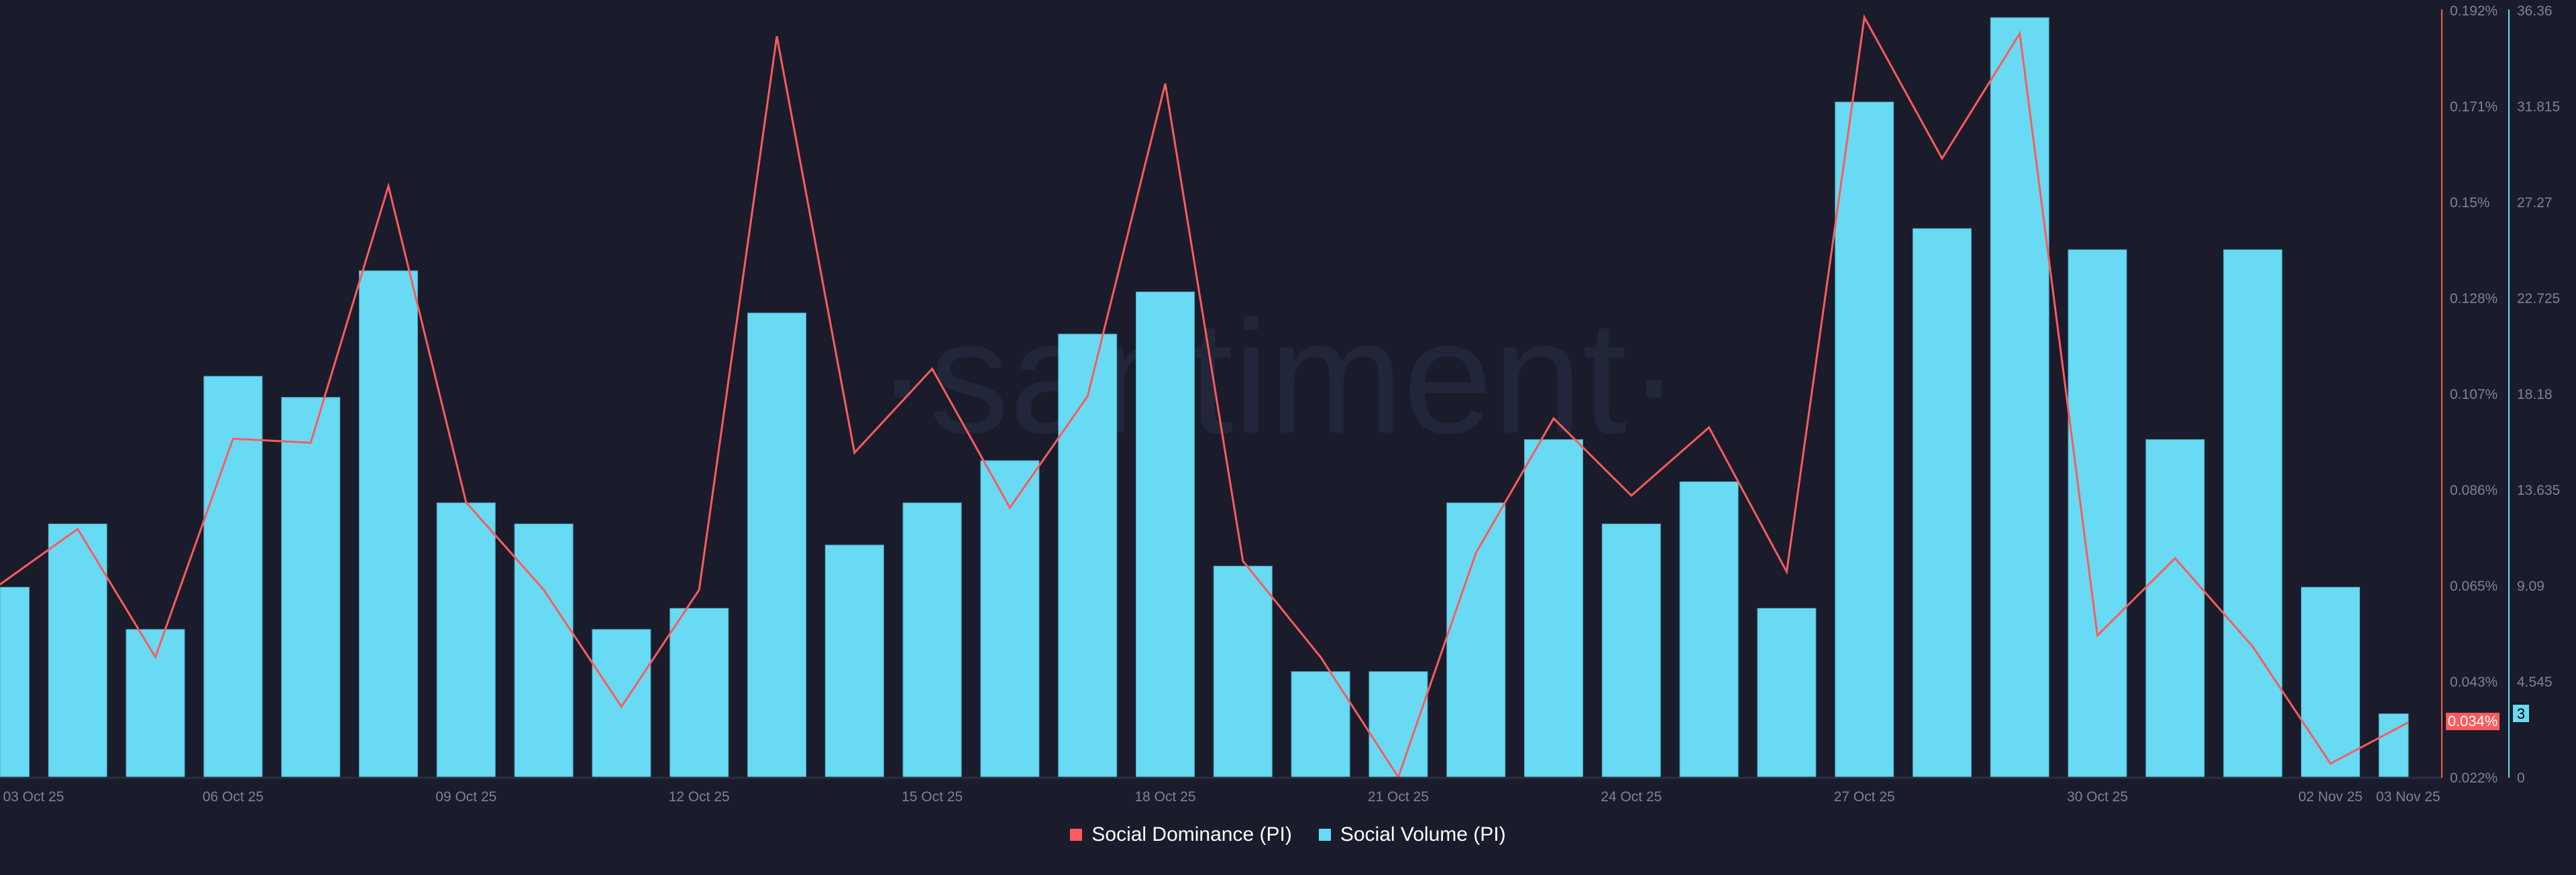 Image resolution: width=2576 pixels, height=875 pixels. Describe the element at coordinates (2474, 586) in the screenshot. I see `y-tick-label: 0.065%` at that location.